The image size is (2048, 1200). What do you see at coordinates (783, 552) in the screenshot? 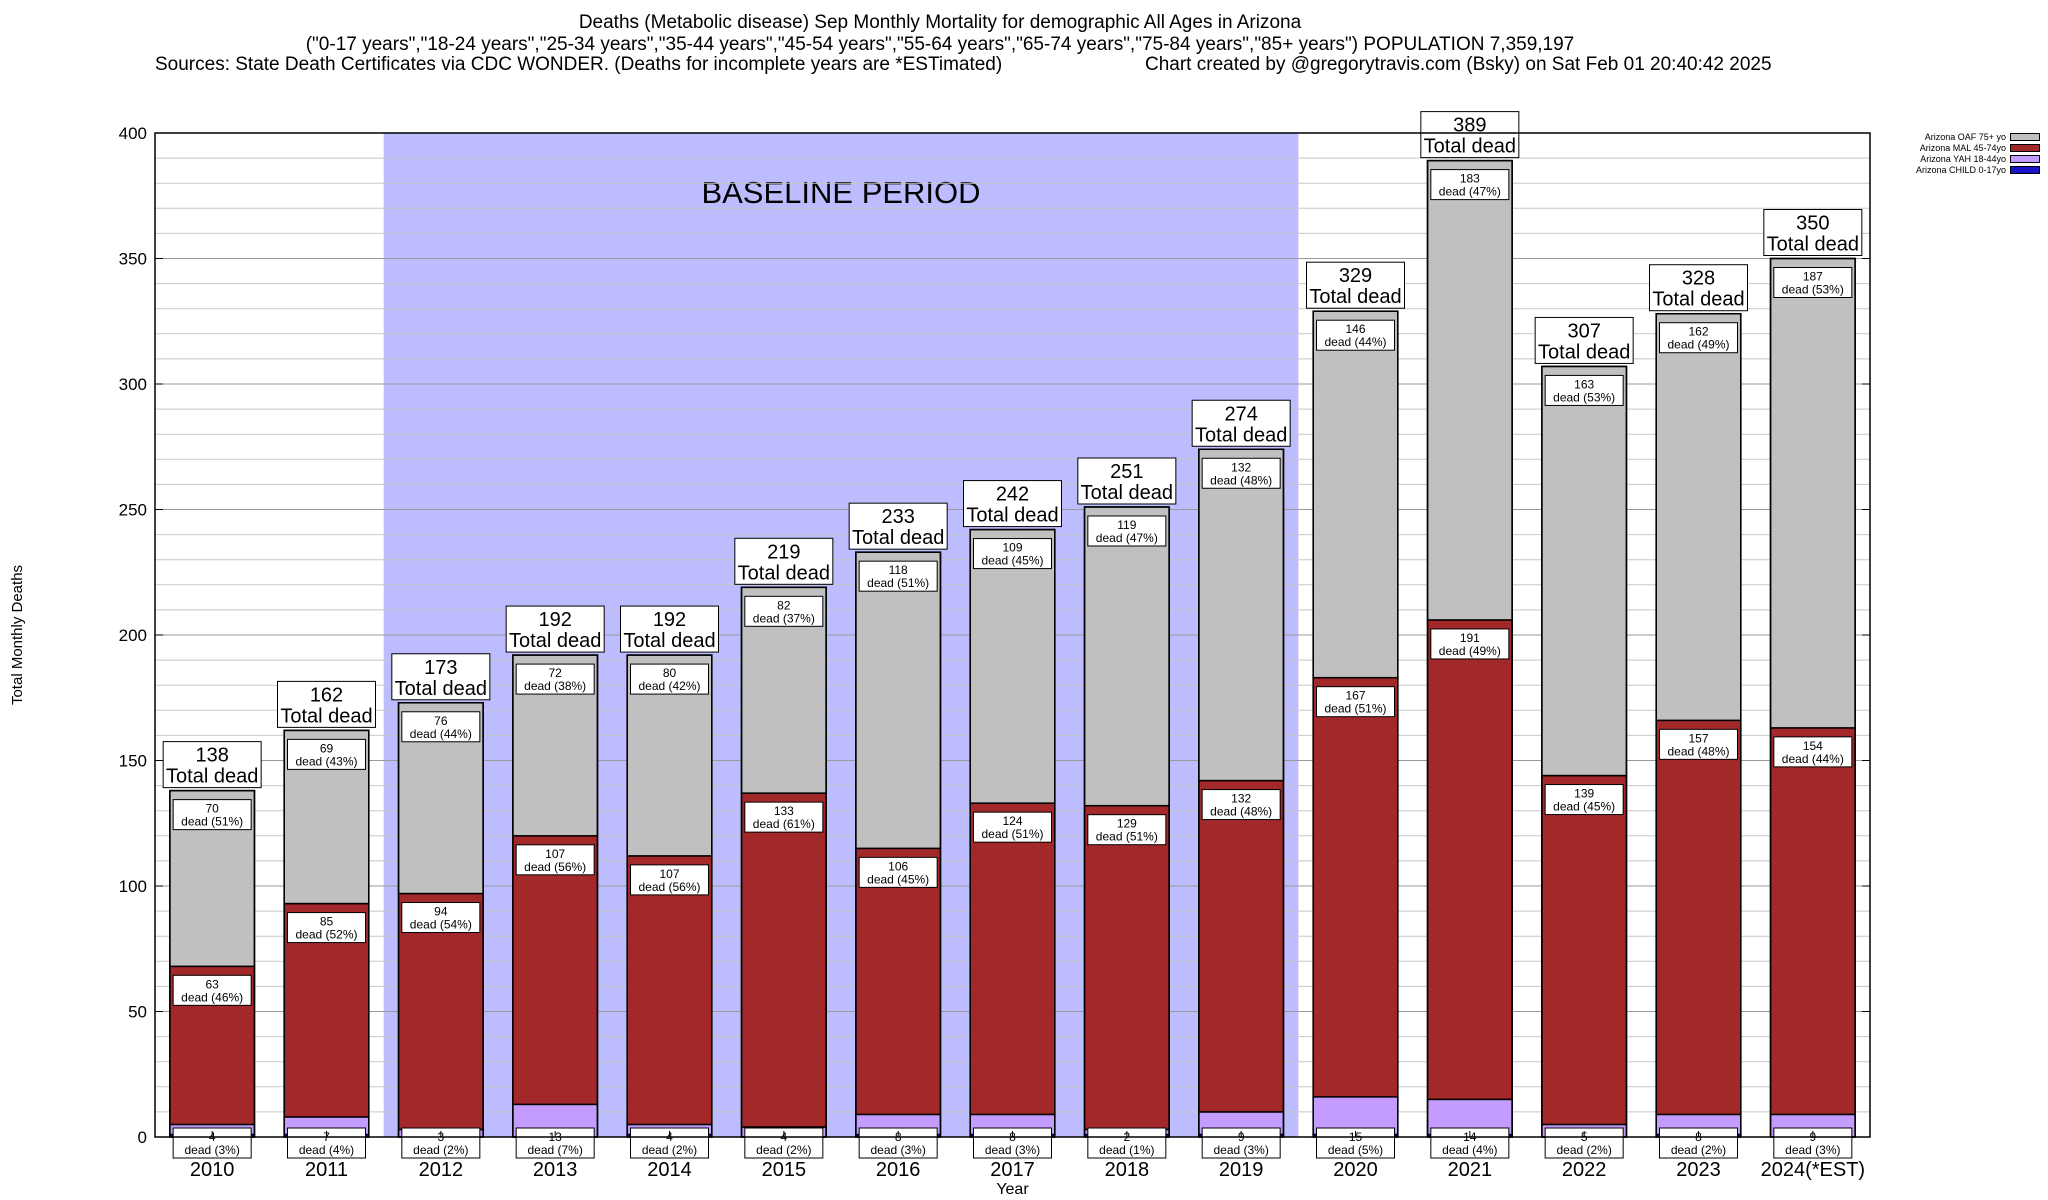
I see `total-label-value: 219` at bounding box center [783, 552].